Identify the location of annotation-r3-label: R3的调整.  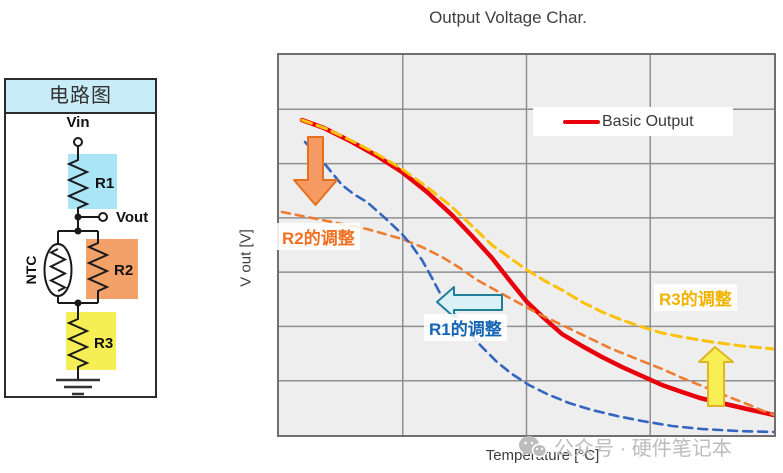
(695, 297).